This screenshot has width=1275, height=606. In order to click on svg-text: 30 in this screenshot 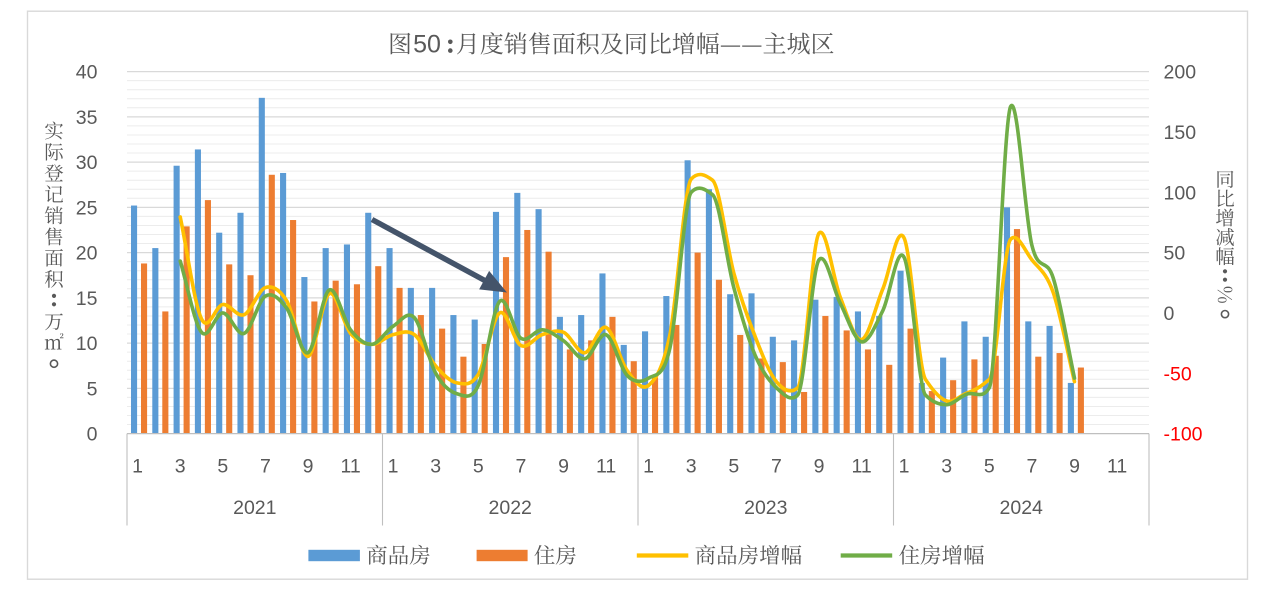, I will do `click(87, 163)`.